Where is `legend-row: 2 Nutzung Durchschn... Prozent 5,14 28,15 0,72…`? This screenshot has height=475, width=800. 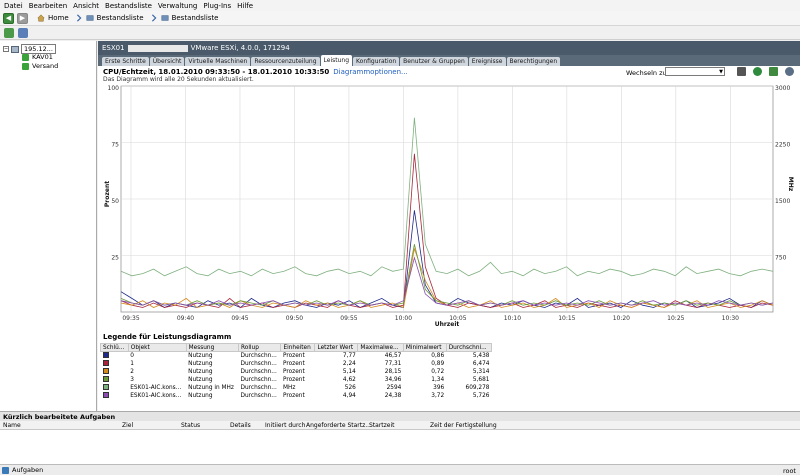 legend-row: 2 Nutzung Durchschn... Prozent 5,14 28,15 0,72… is located at coordinates (296, 372).